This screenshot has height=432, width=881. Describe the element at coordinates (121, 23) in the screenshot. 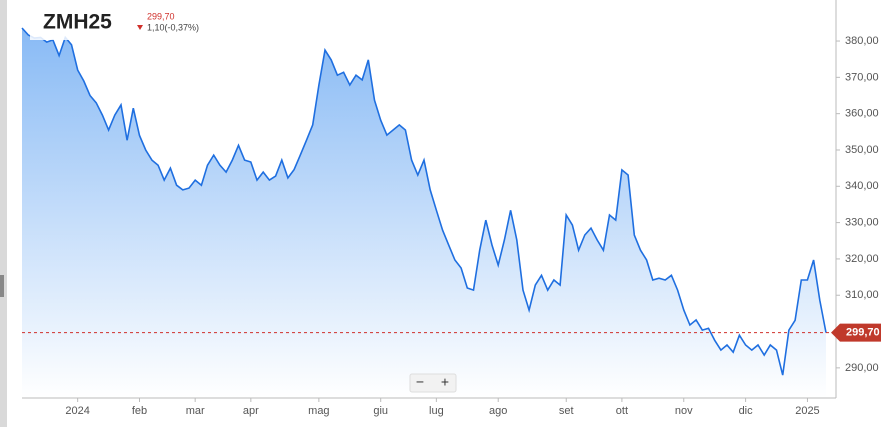

I see `header-bg` at that location.